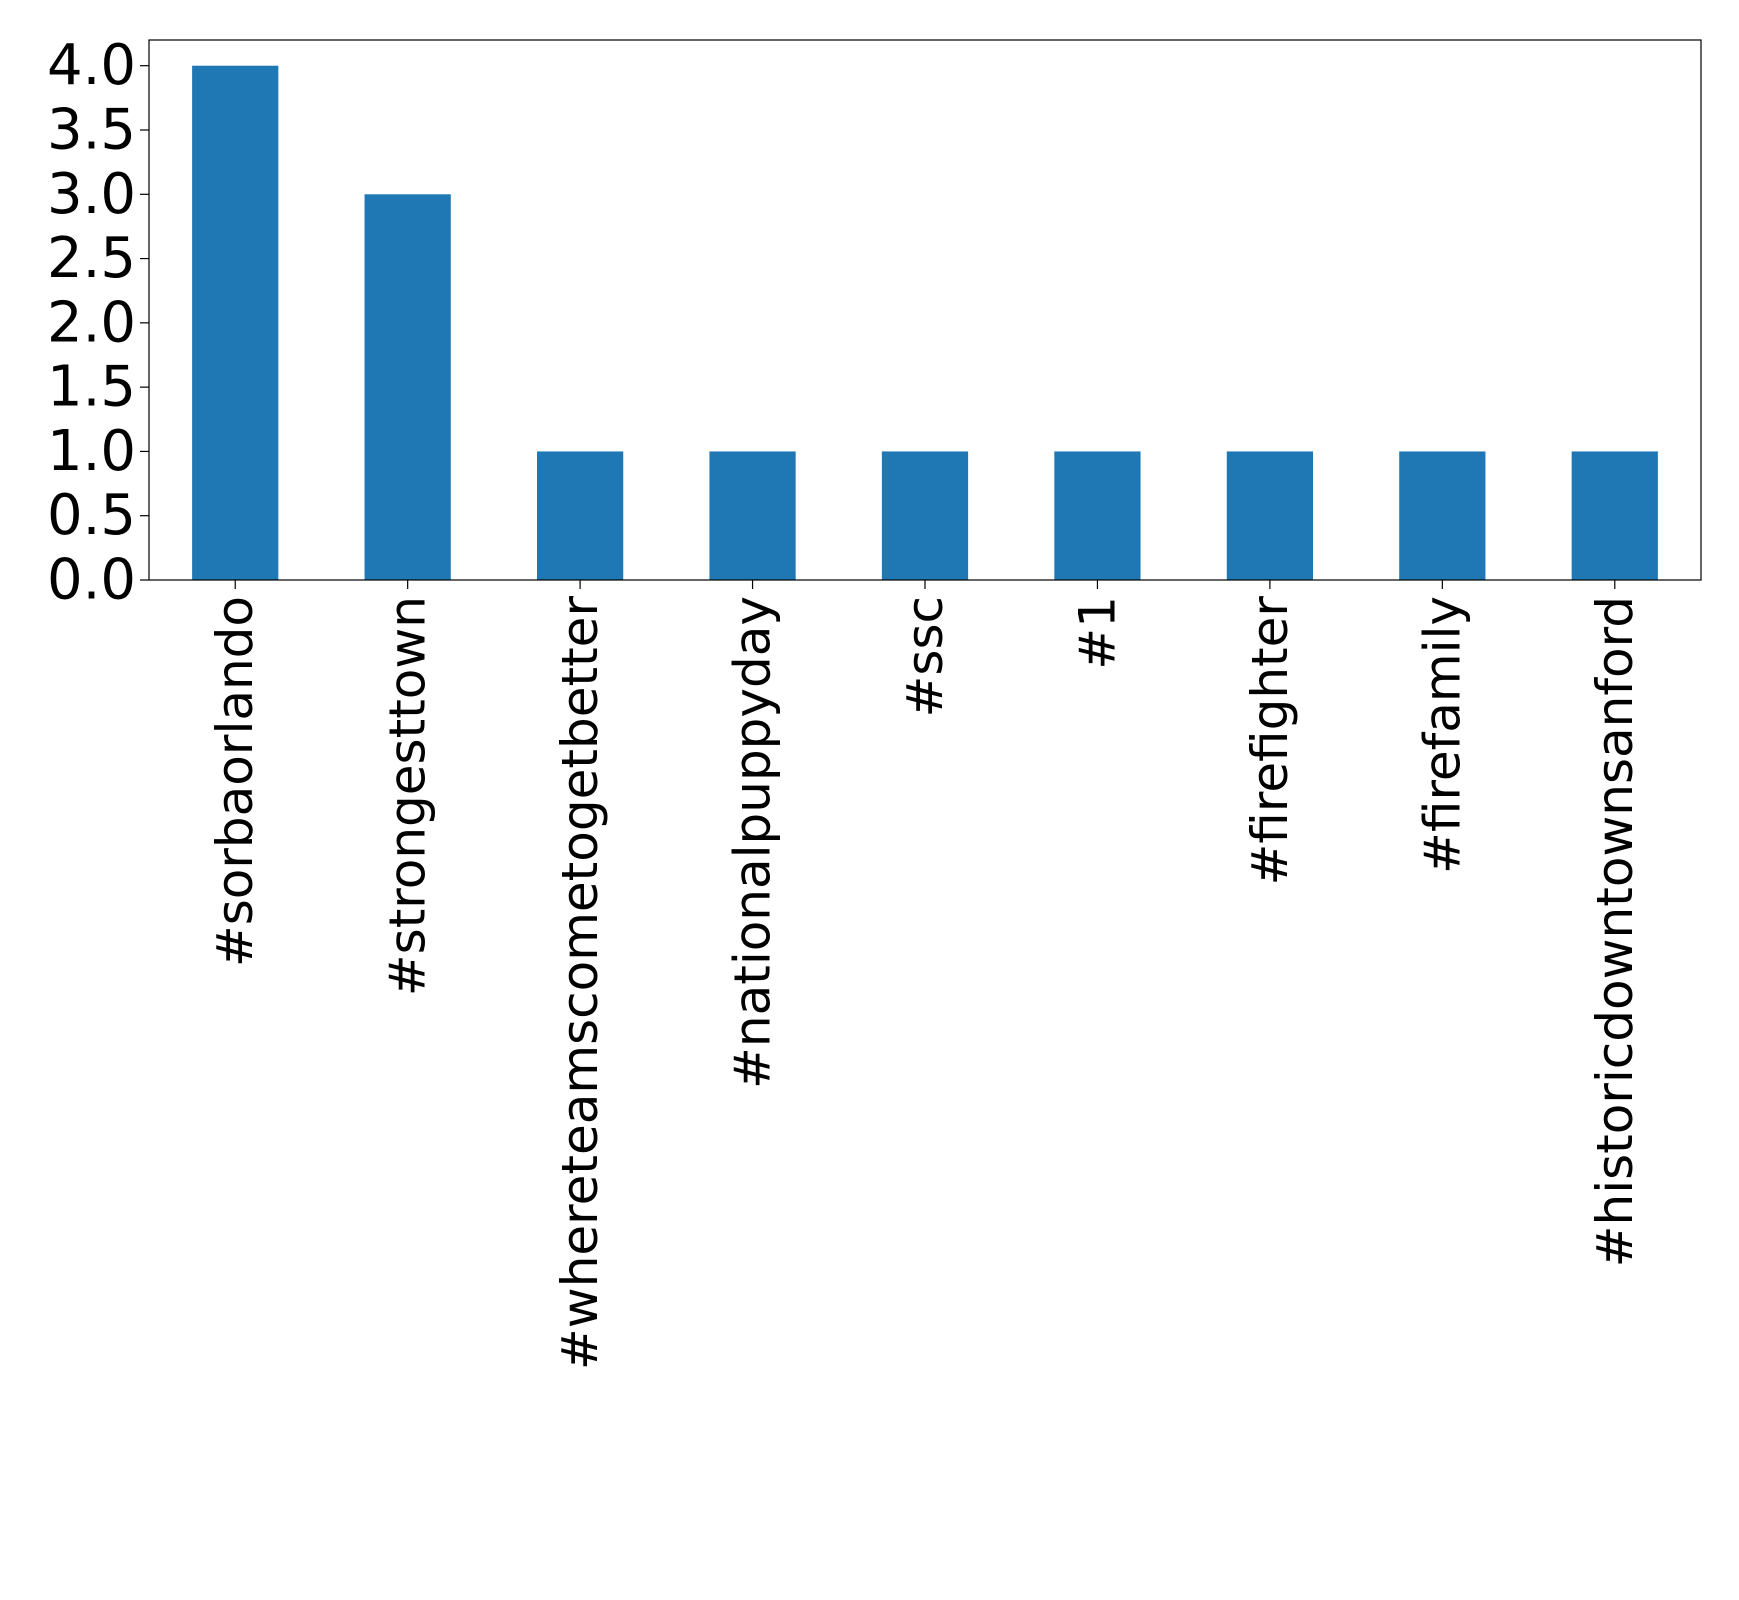 The height and width of the screenshot is (1600, 1739). What do you see at coordinates (91, 580) in the screenshot?
I see `y-tick-label: 0.0` at bounding box center [91, 580].